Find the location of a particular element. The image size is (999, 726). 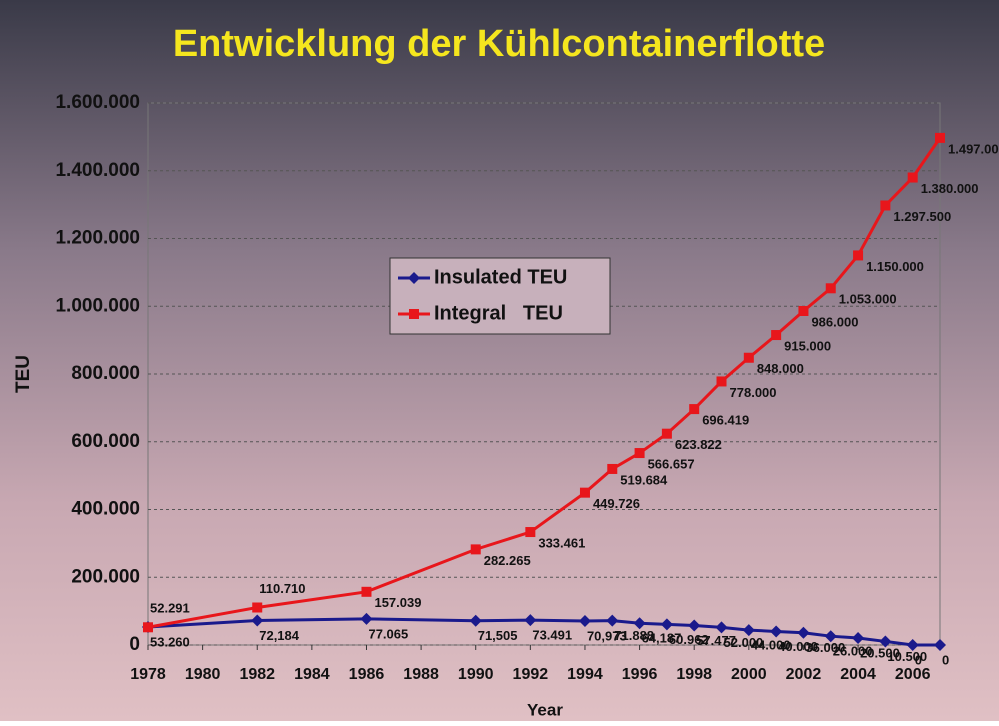

data-label: 44.000 is located at coordinates (771, 645).